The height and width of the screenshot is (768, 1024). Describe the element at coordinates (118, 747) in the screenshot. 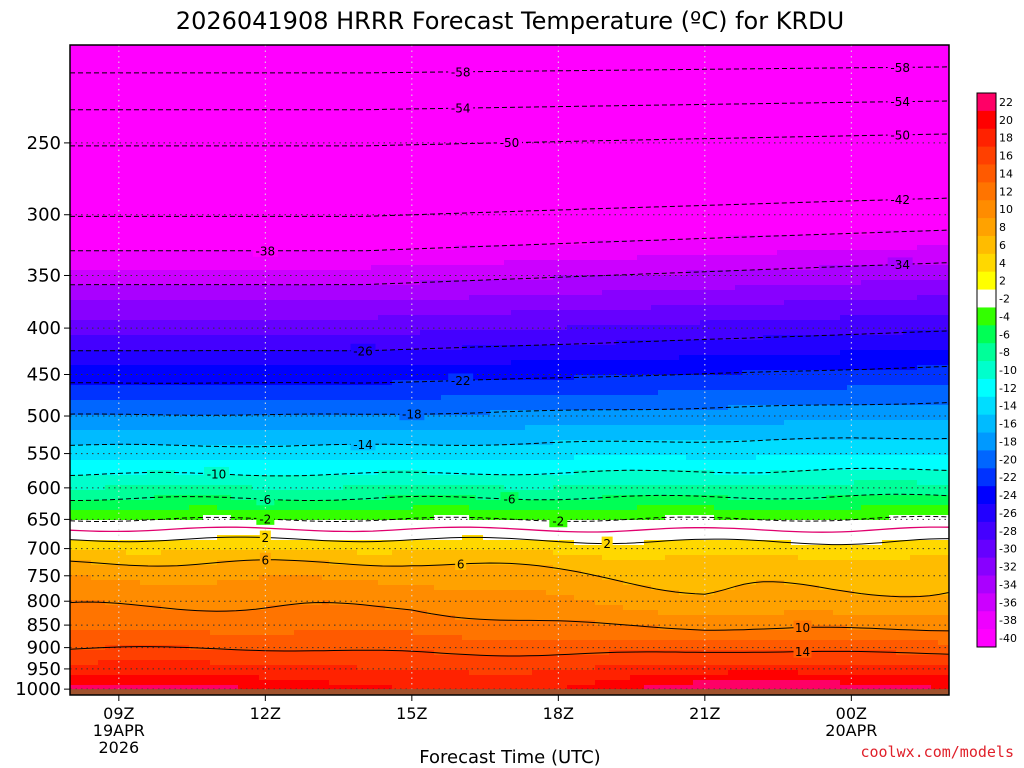

I see `x-tick-year: 2026` at that location.